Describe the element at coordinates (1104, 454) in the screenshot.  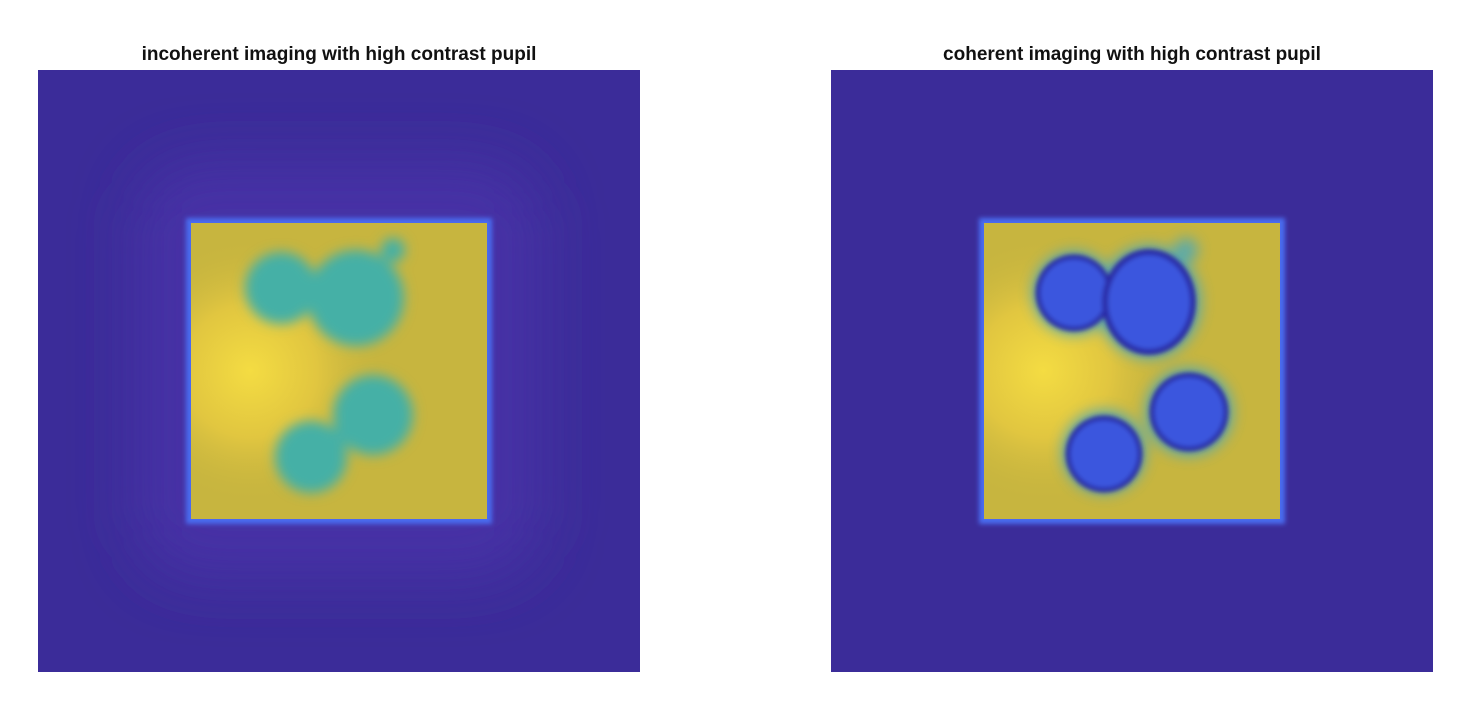
I see `dark-blob-bottom-left` at that location.